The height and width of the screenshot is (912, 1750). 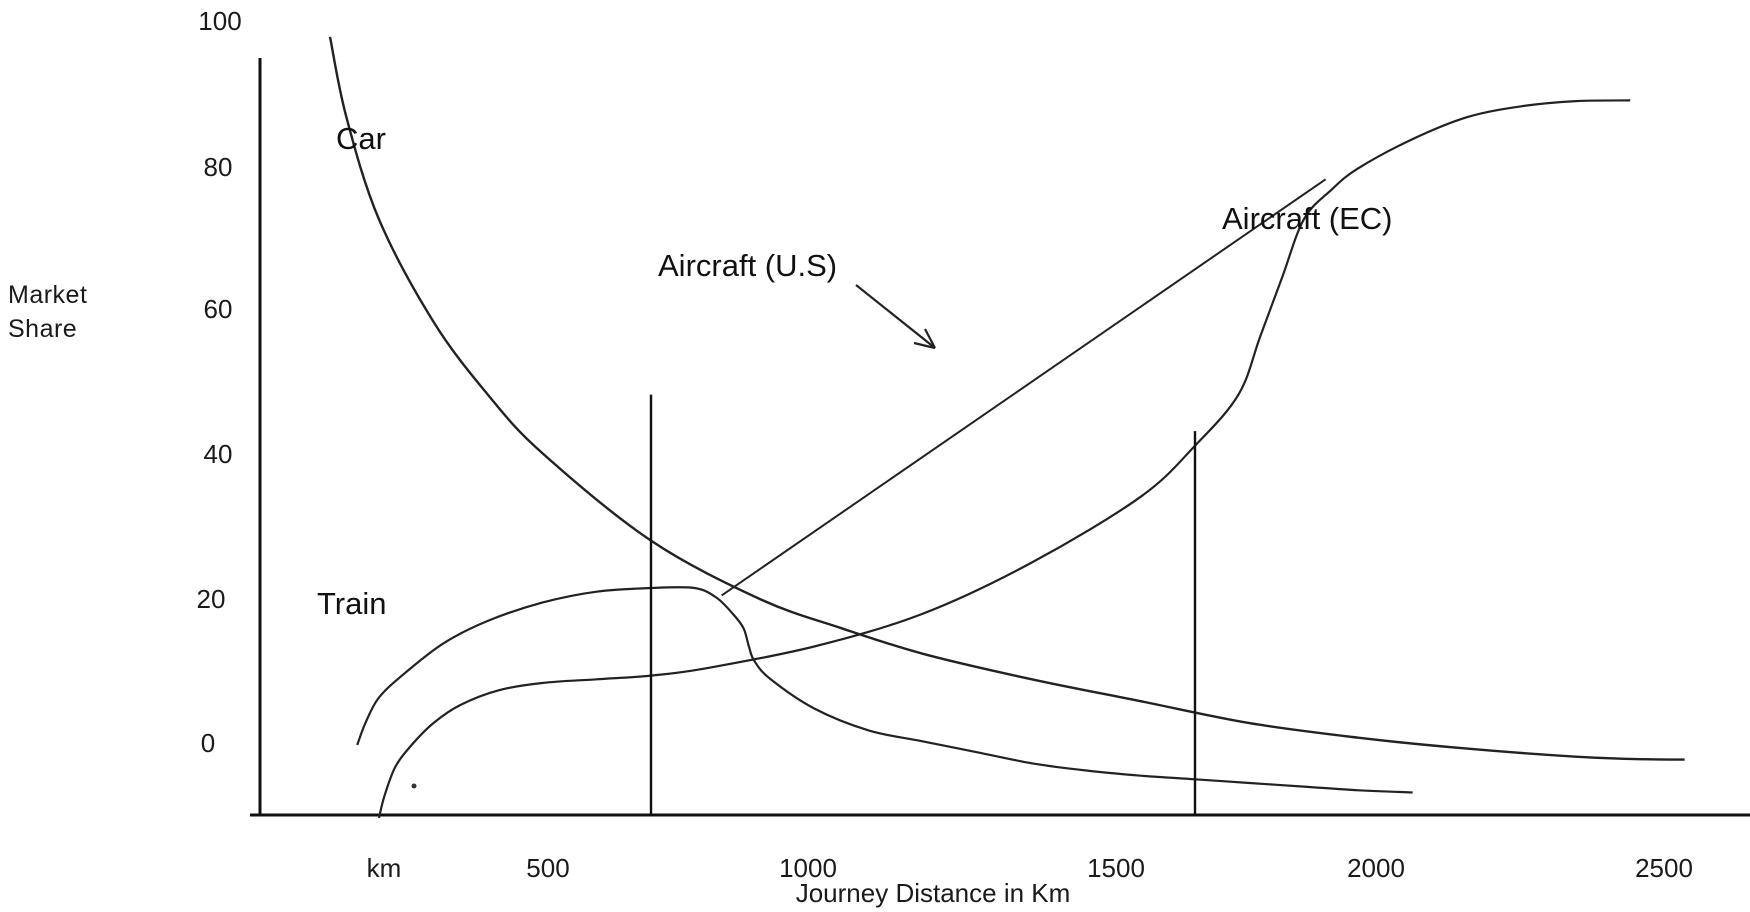 I want to click on series-label-aircraft-us: Aircraft (U.S), so click(x=747, y=265).